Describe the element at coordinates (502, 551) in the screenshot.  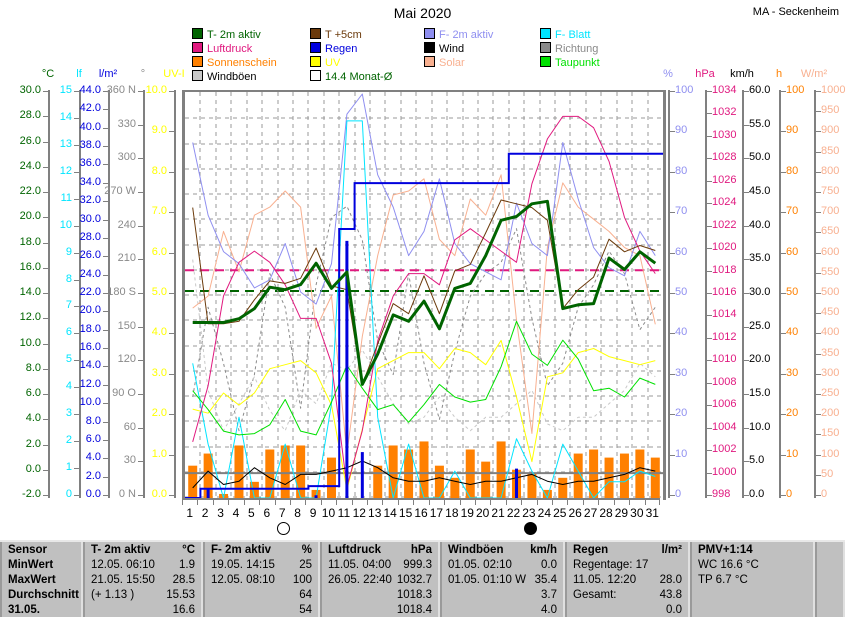
I see `table-column-header: Windböen km/h` at that location.